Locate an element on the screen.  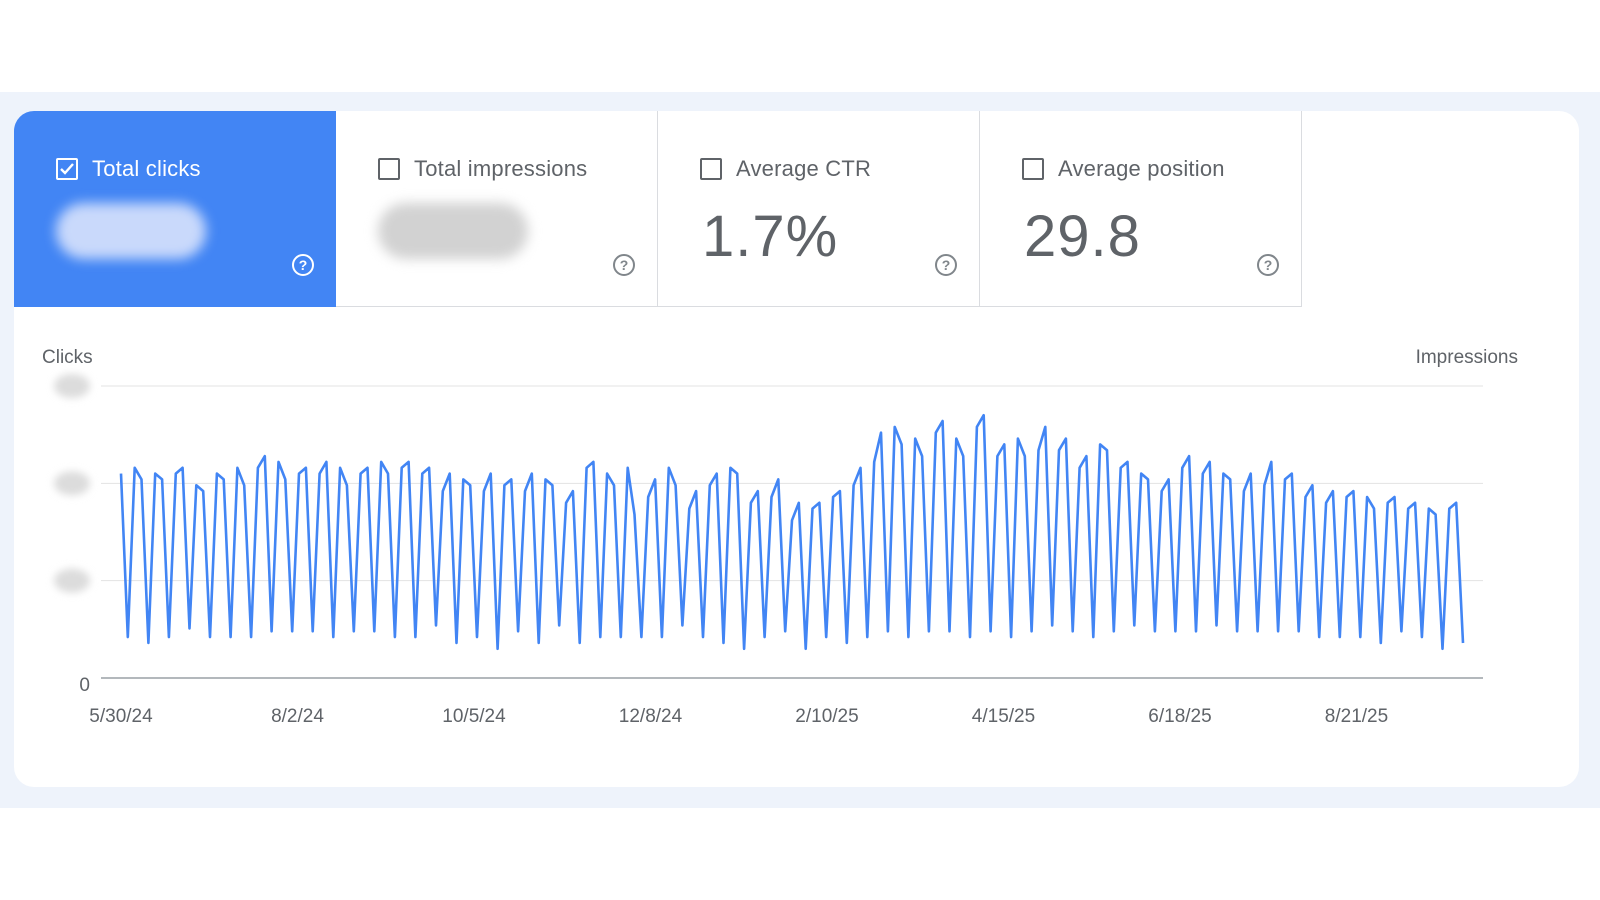
metric-label: Average CTR is located at coordinates (804, 168).